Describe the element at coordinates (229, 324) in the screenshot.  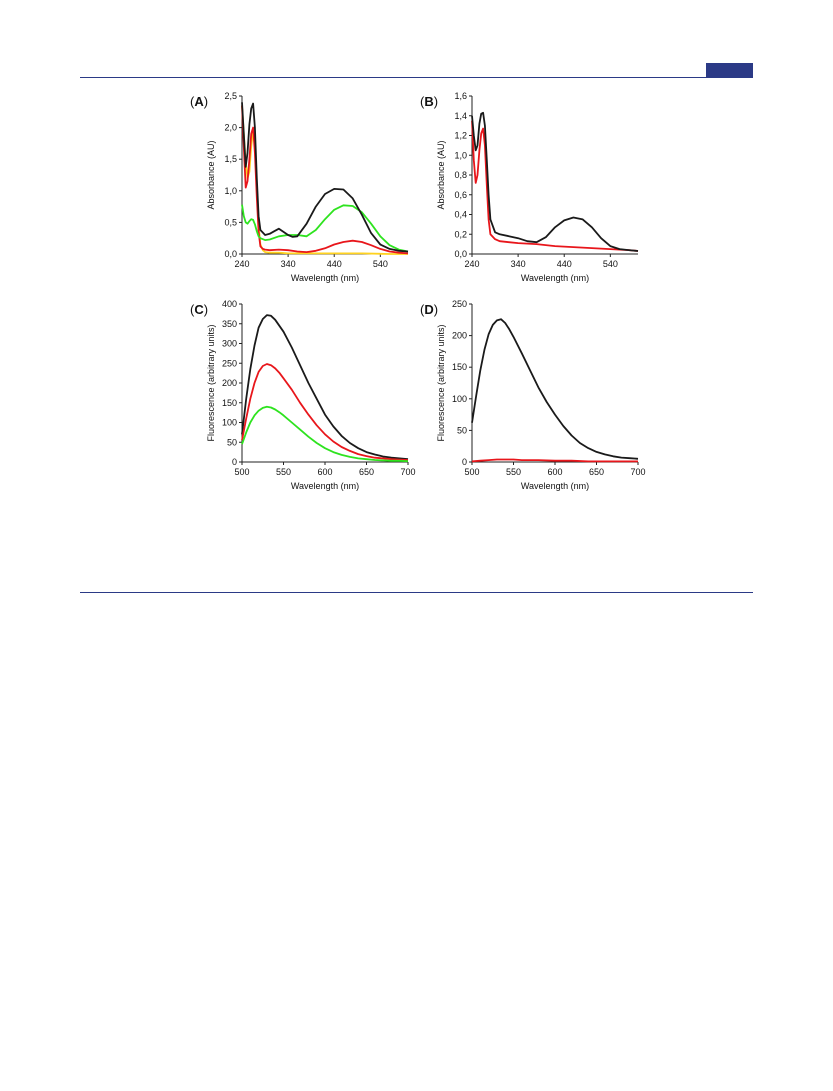
I see `y-tick-label: 350` at that location.